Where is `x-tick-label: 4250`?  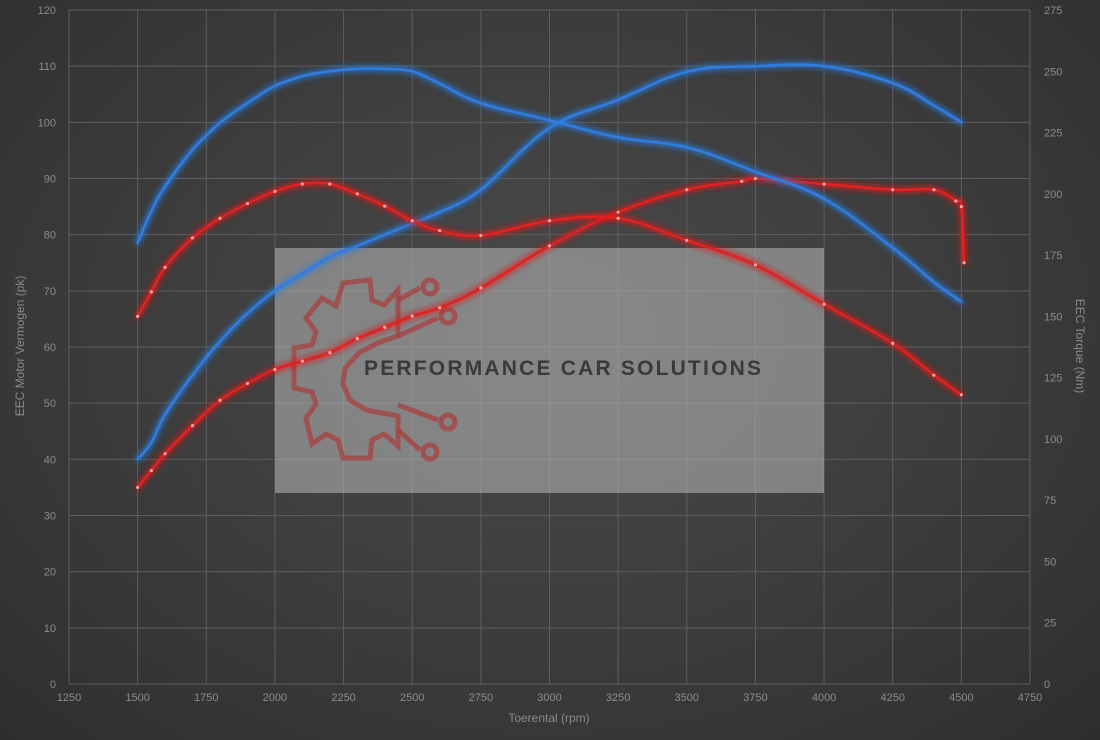
x-tick-label: 4250 is located at coordinates (892, 698).